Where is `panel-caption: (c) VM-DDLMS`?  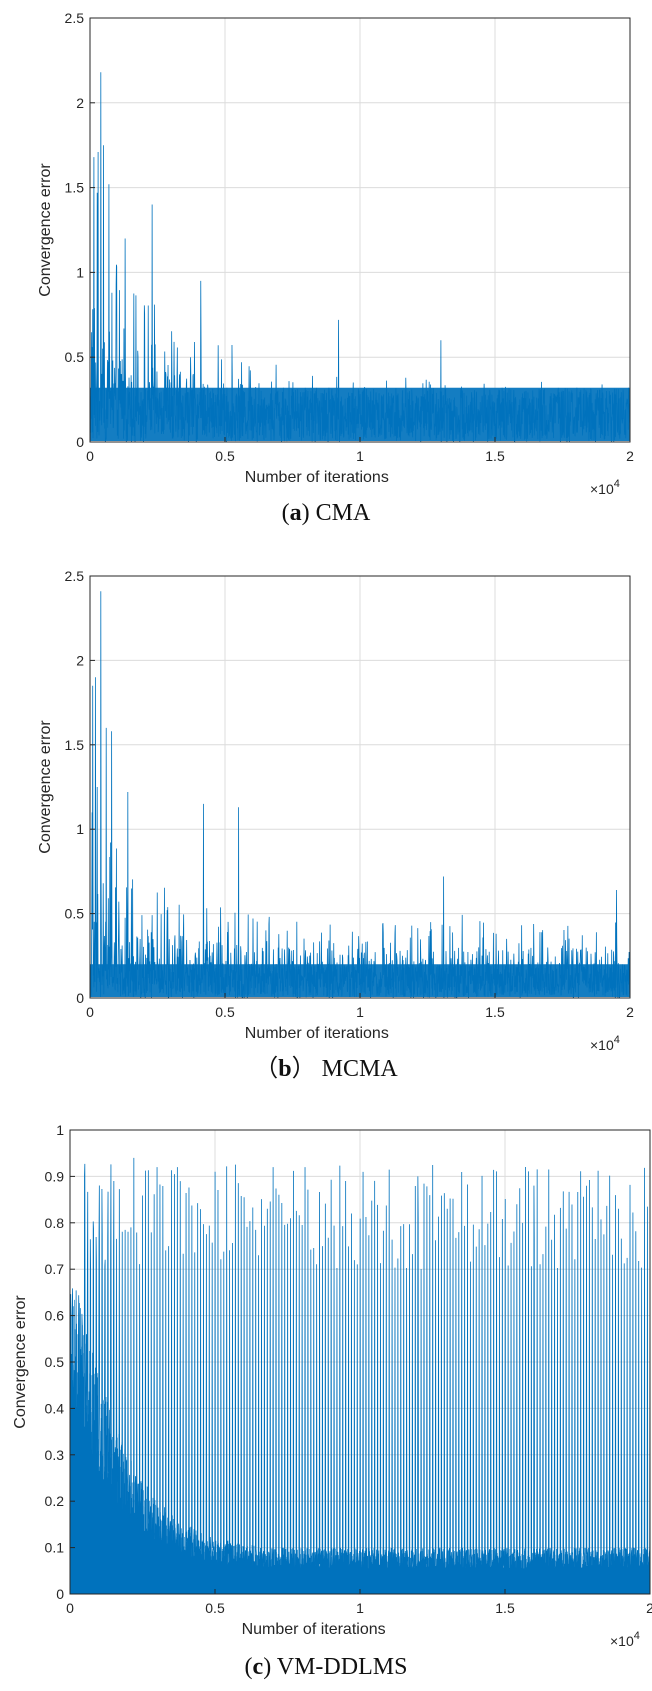
panel-caption: (c) VM-DDLMS is located at coordinates (326, 1667).